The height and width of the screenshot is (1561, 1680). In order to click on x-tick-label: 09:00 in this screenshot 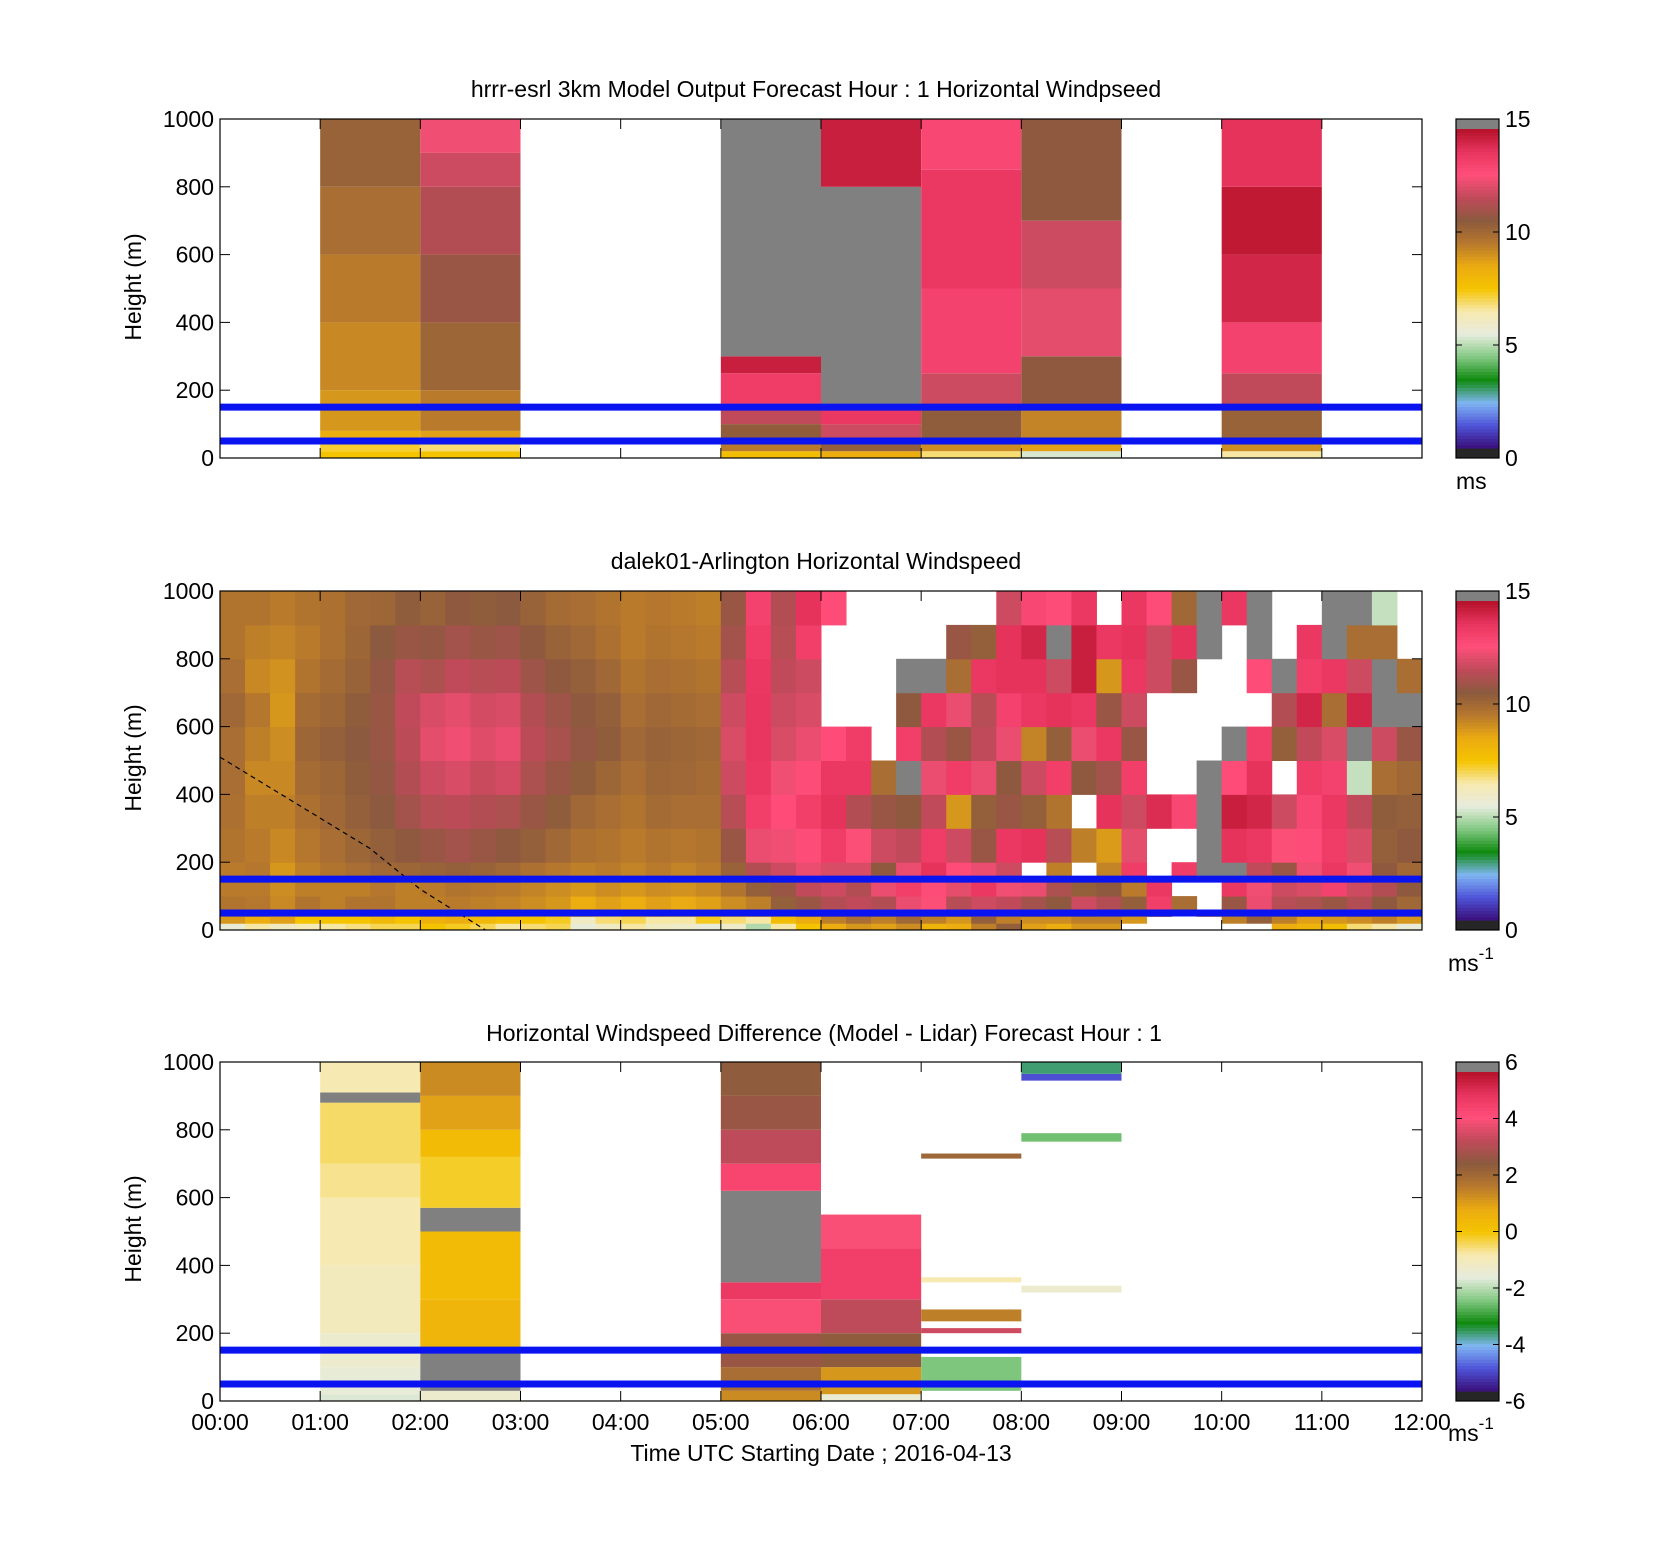, I will do `click(1122, 1422)`.